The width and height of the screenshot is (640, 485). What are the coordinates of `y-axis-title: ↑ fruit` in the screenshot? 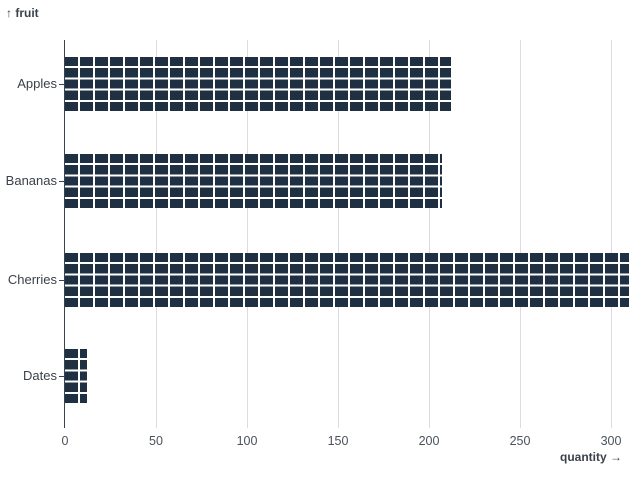 It's located at (22, 13).